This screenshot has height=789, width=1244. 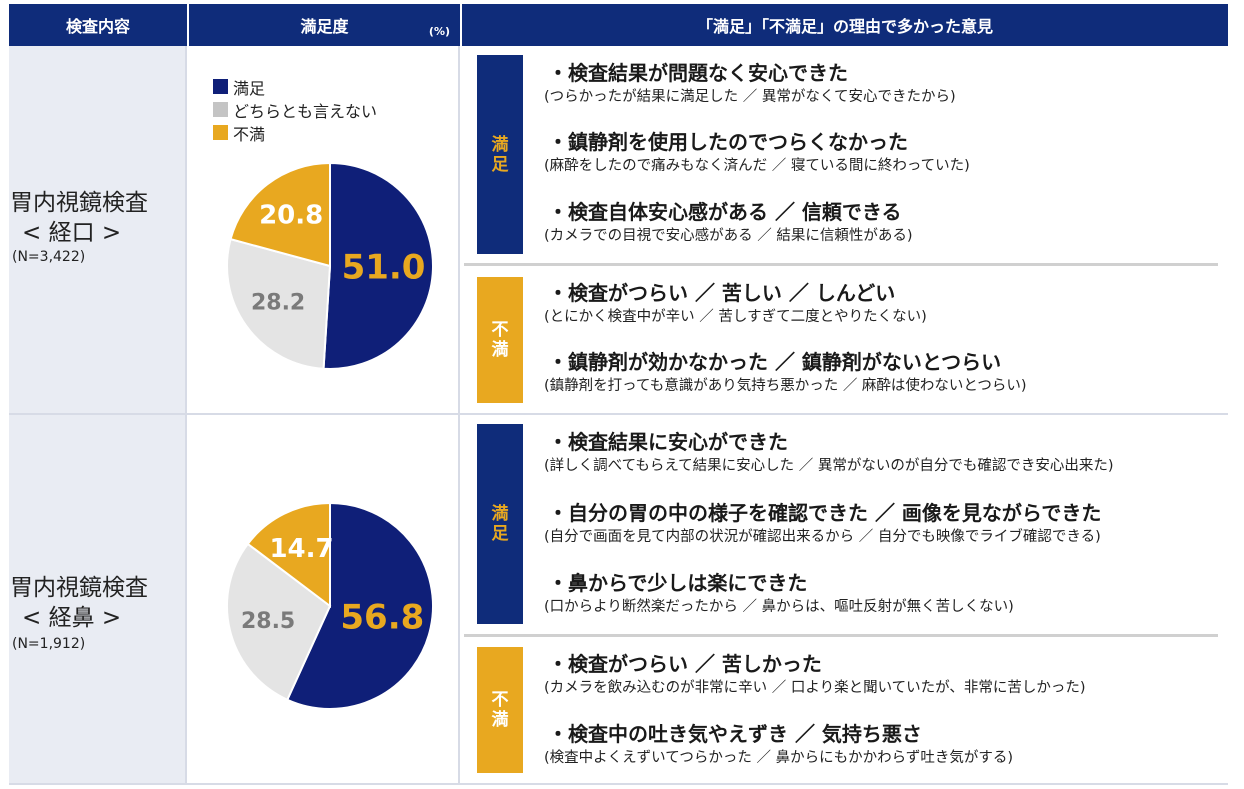 I want to click on header-opinions: 「満足」「不満足」の理由で多かった意見, so click(x=845, y=25).